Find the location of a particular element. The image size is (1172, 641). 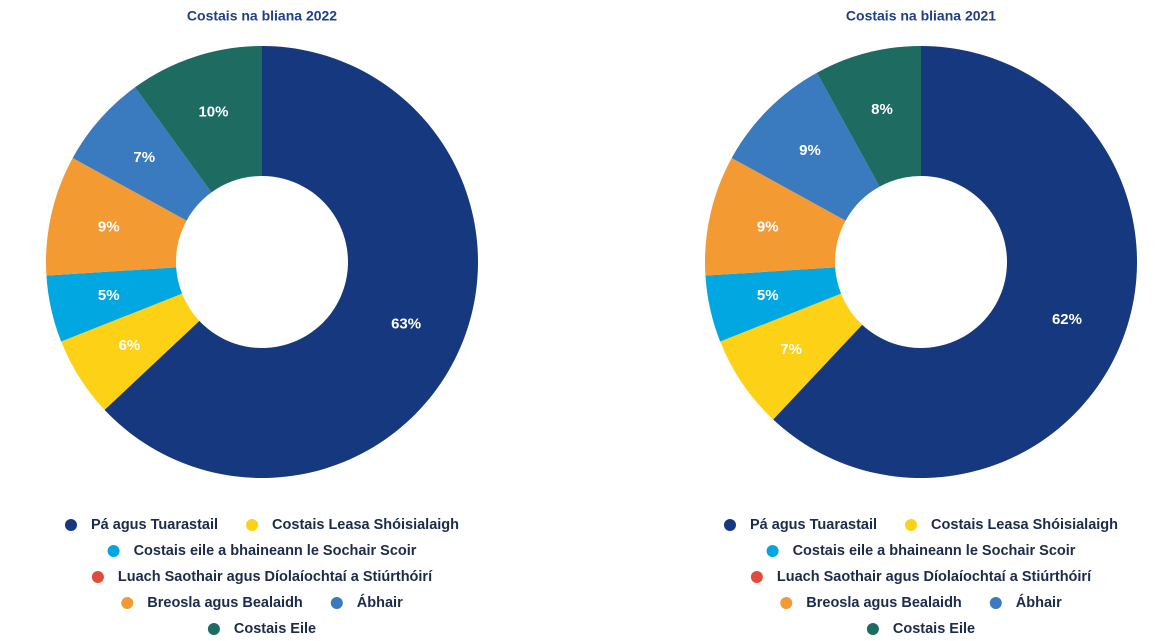

data-label: 6% is located at coordinates (130, 345).